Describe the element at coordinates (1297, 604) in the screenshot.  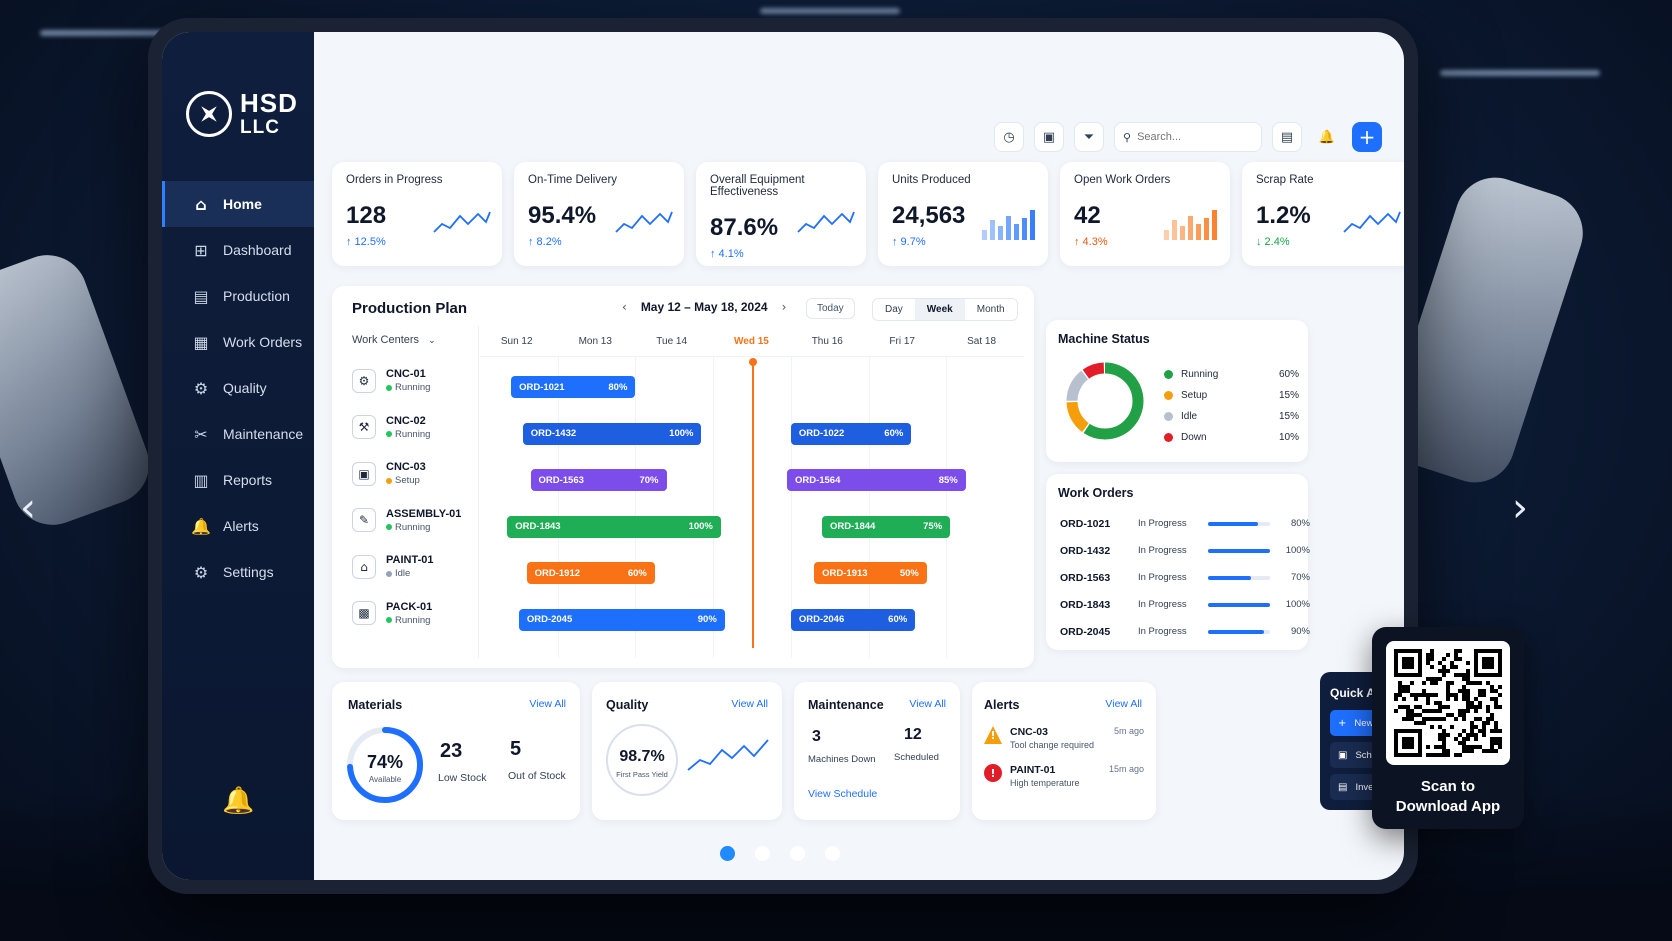
I see `work-order-progress: 100%` at that location.